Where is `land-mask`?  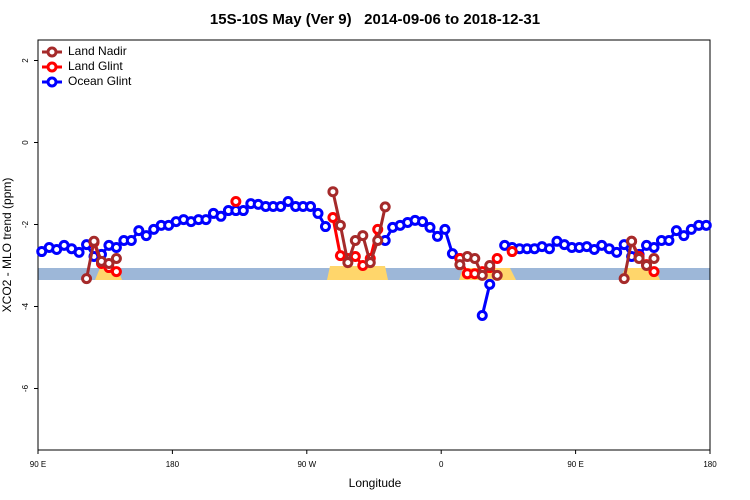
land-mask is located at coordinates (374, 273).